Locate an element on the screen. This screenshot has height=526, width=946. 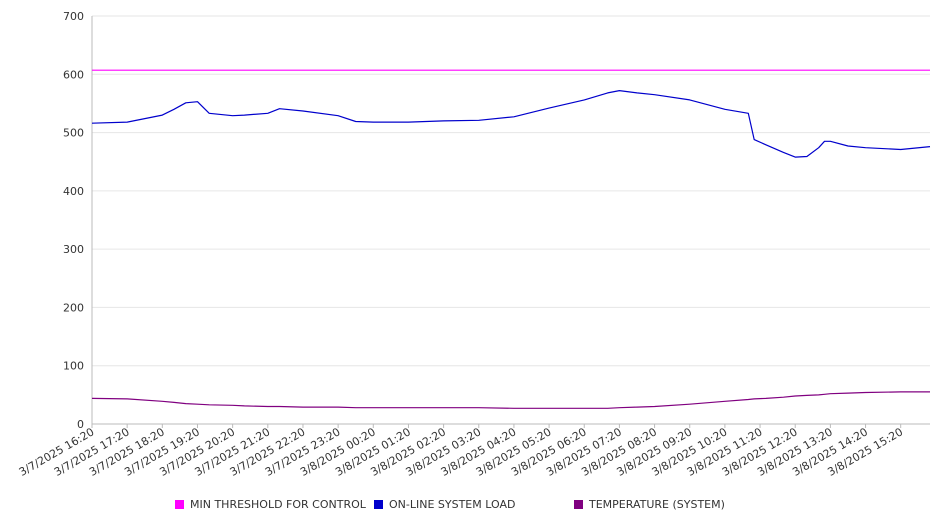
y-tick-label: 600 is located at coordinates (73, 74).